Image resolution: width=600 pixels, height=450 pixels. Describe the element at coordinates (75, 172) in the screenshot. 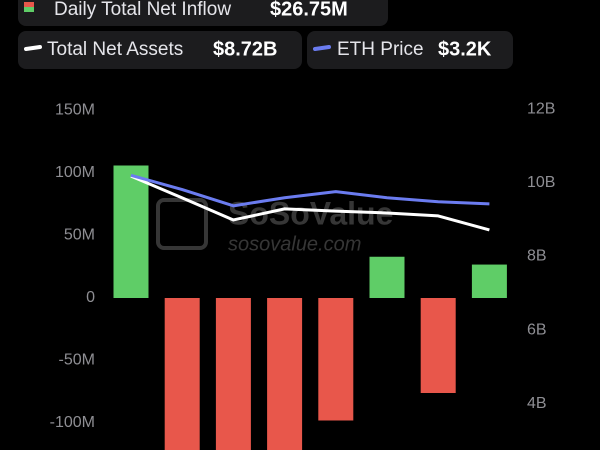

I see `y-tick-label: 100M` at that location.